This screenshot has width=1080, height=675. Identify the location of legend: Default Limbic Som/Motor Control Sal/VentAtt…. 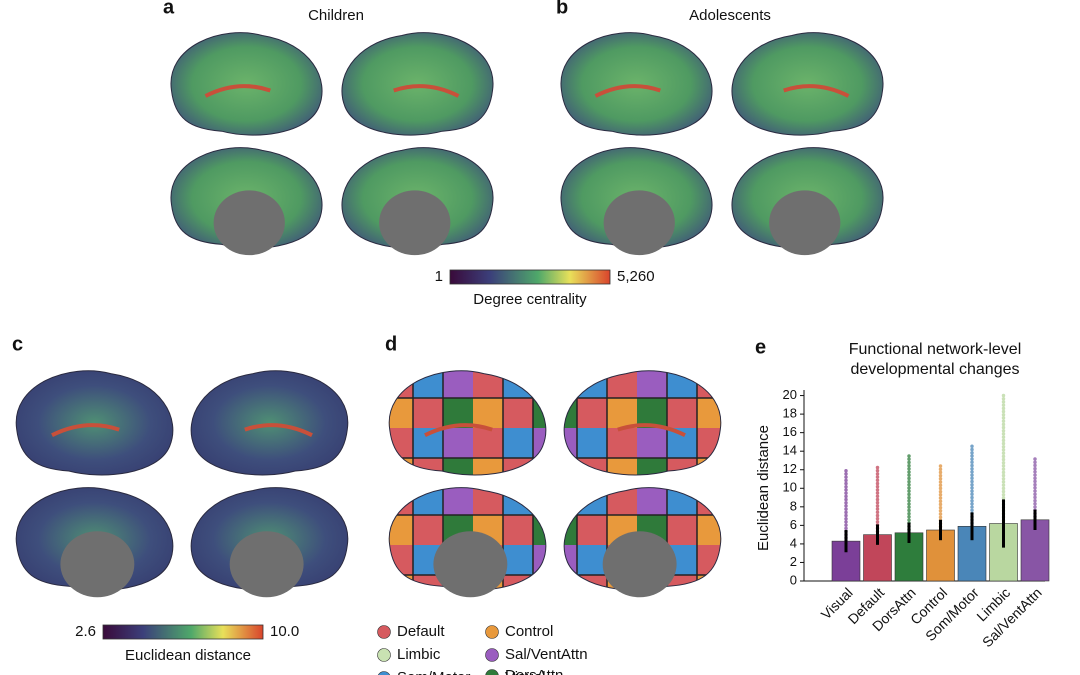
(482, 649).